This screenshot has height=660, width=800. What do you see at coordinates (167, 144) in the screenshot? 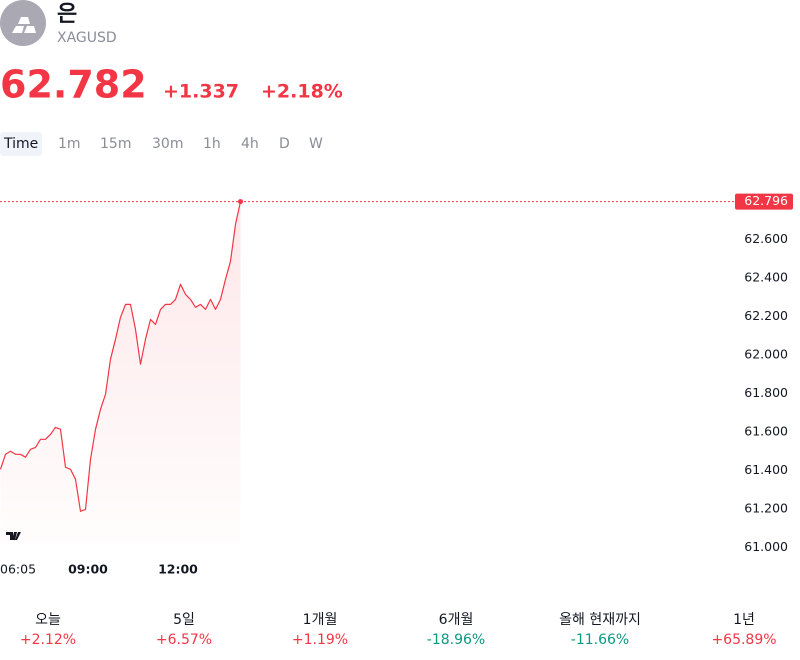
I see `interval-tab: 30m` at bounding box center [167, 144].